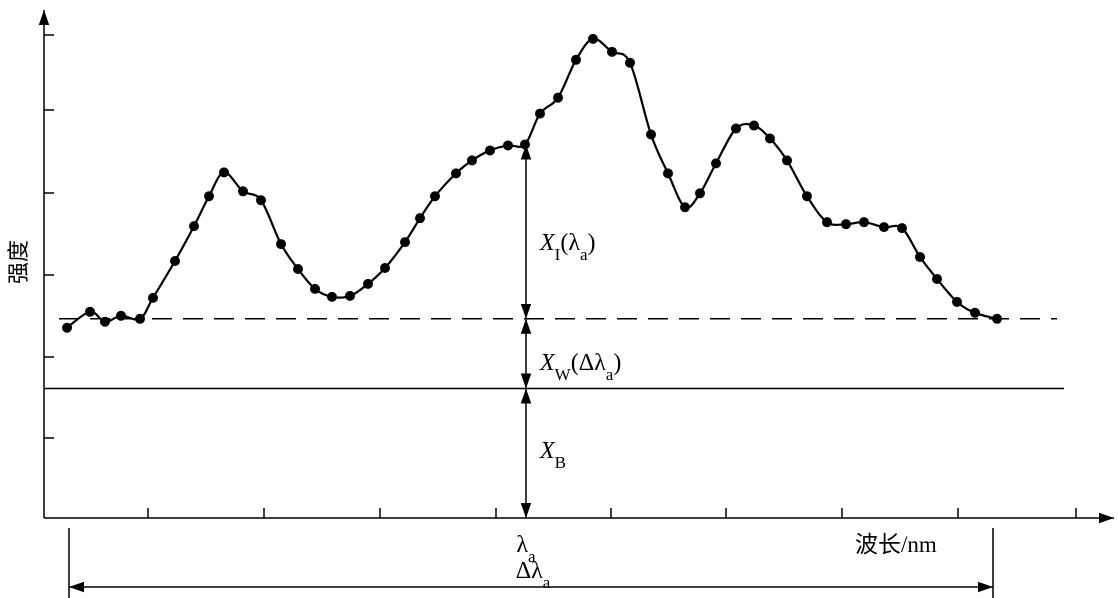 This screenshot has width=1118, height=598. Describe the element at coordinates (570, 243) in the screenshot. I see `label-part: (λ` at that location.